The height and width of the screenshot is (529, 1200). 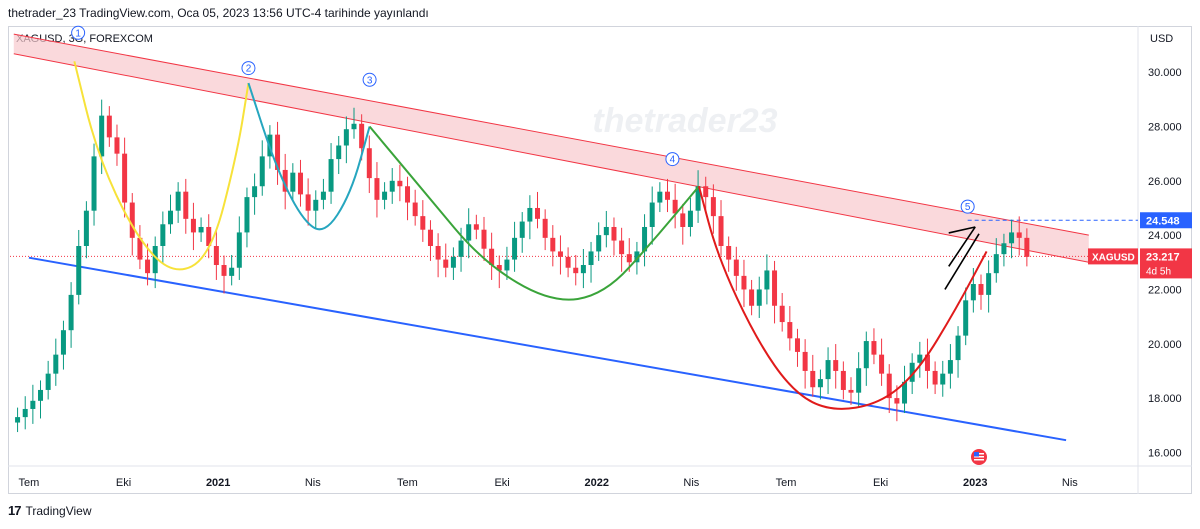 I want to click on y-tick-label: 16.000, so click(x=1165, y=453).